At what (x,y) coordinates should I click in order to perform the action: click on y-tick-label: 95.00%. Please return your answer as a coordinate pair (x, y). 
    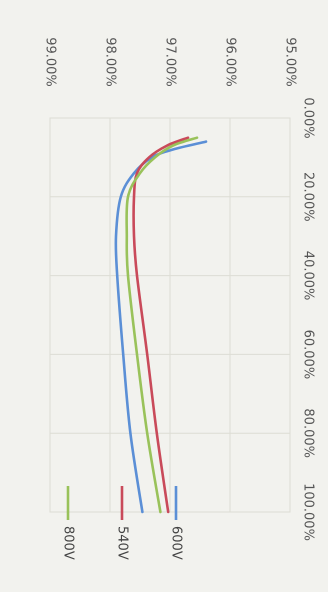
    Looking at the image, I should click on (290, 62).